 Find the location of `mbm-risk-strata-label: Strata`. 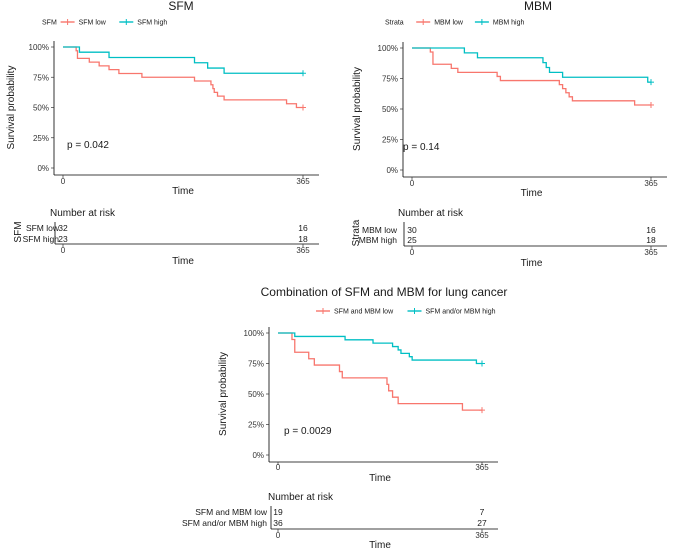

mbm-risk-strata-label: Strata is located at coordinates (356, 232).